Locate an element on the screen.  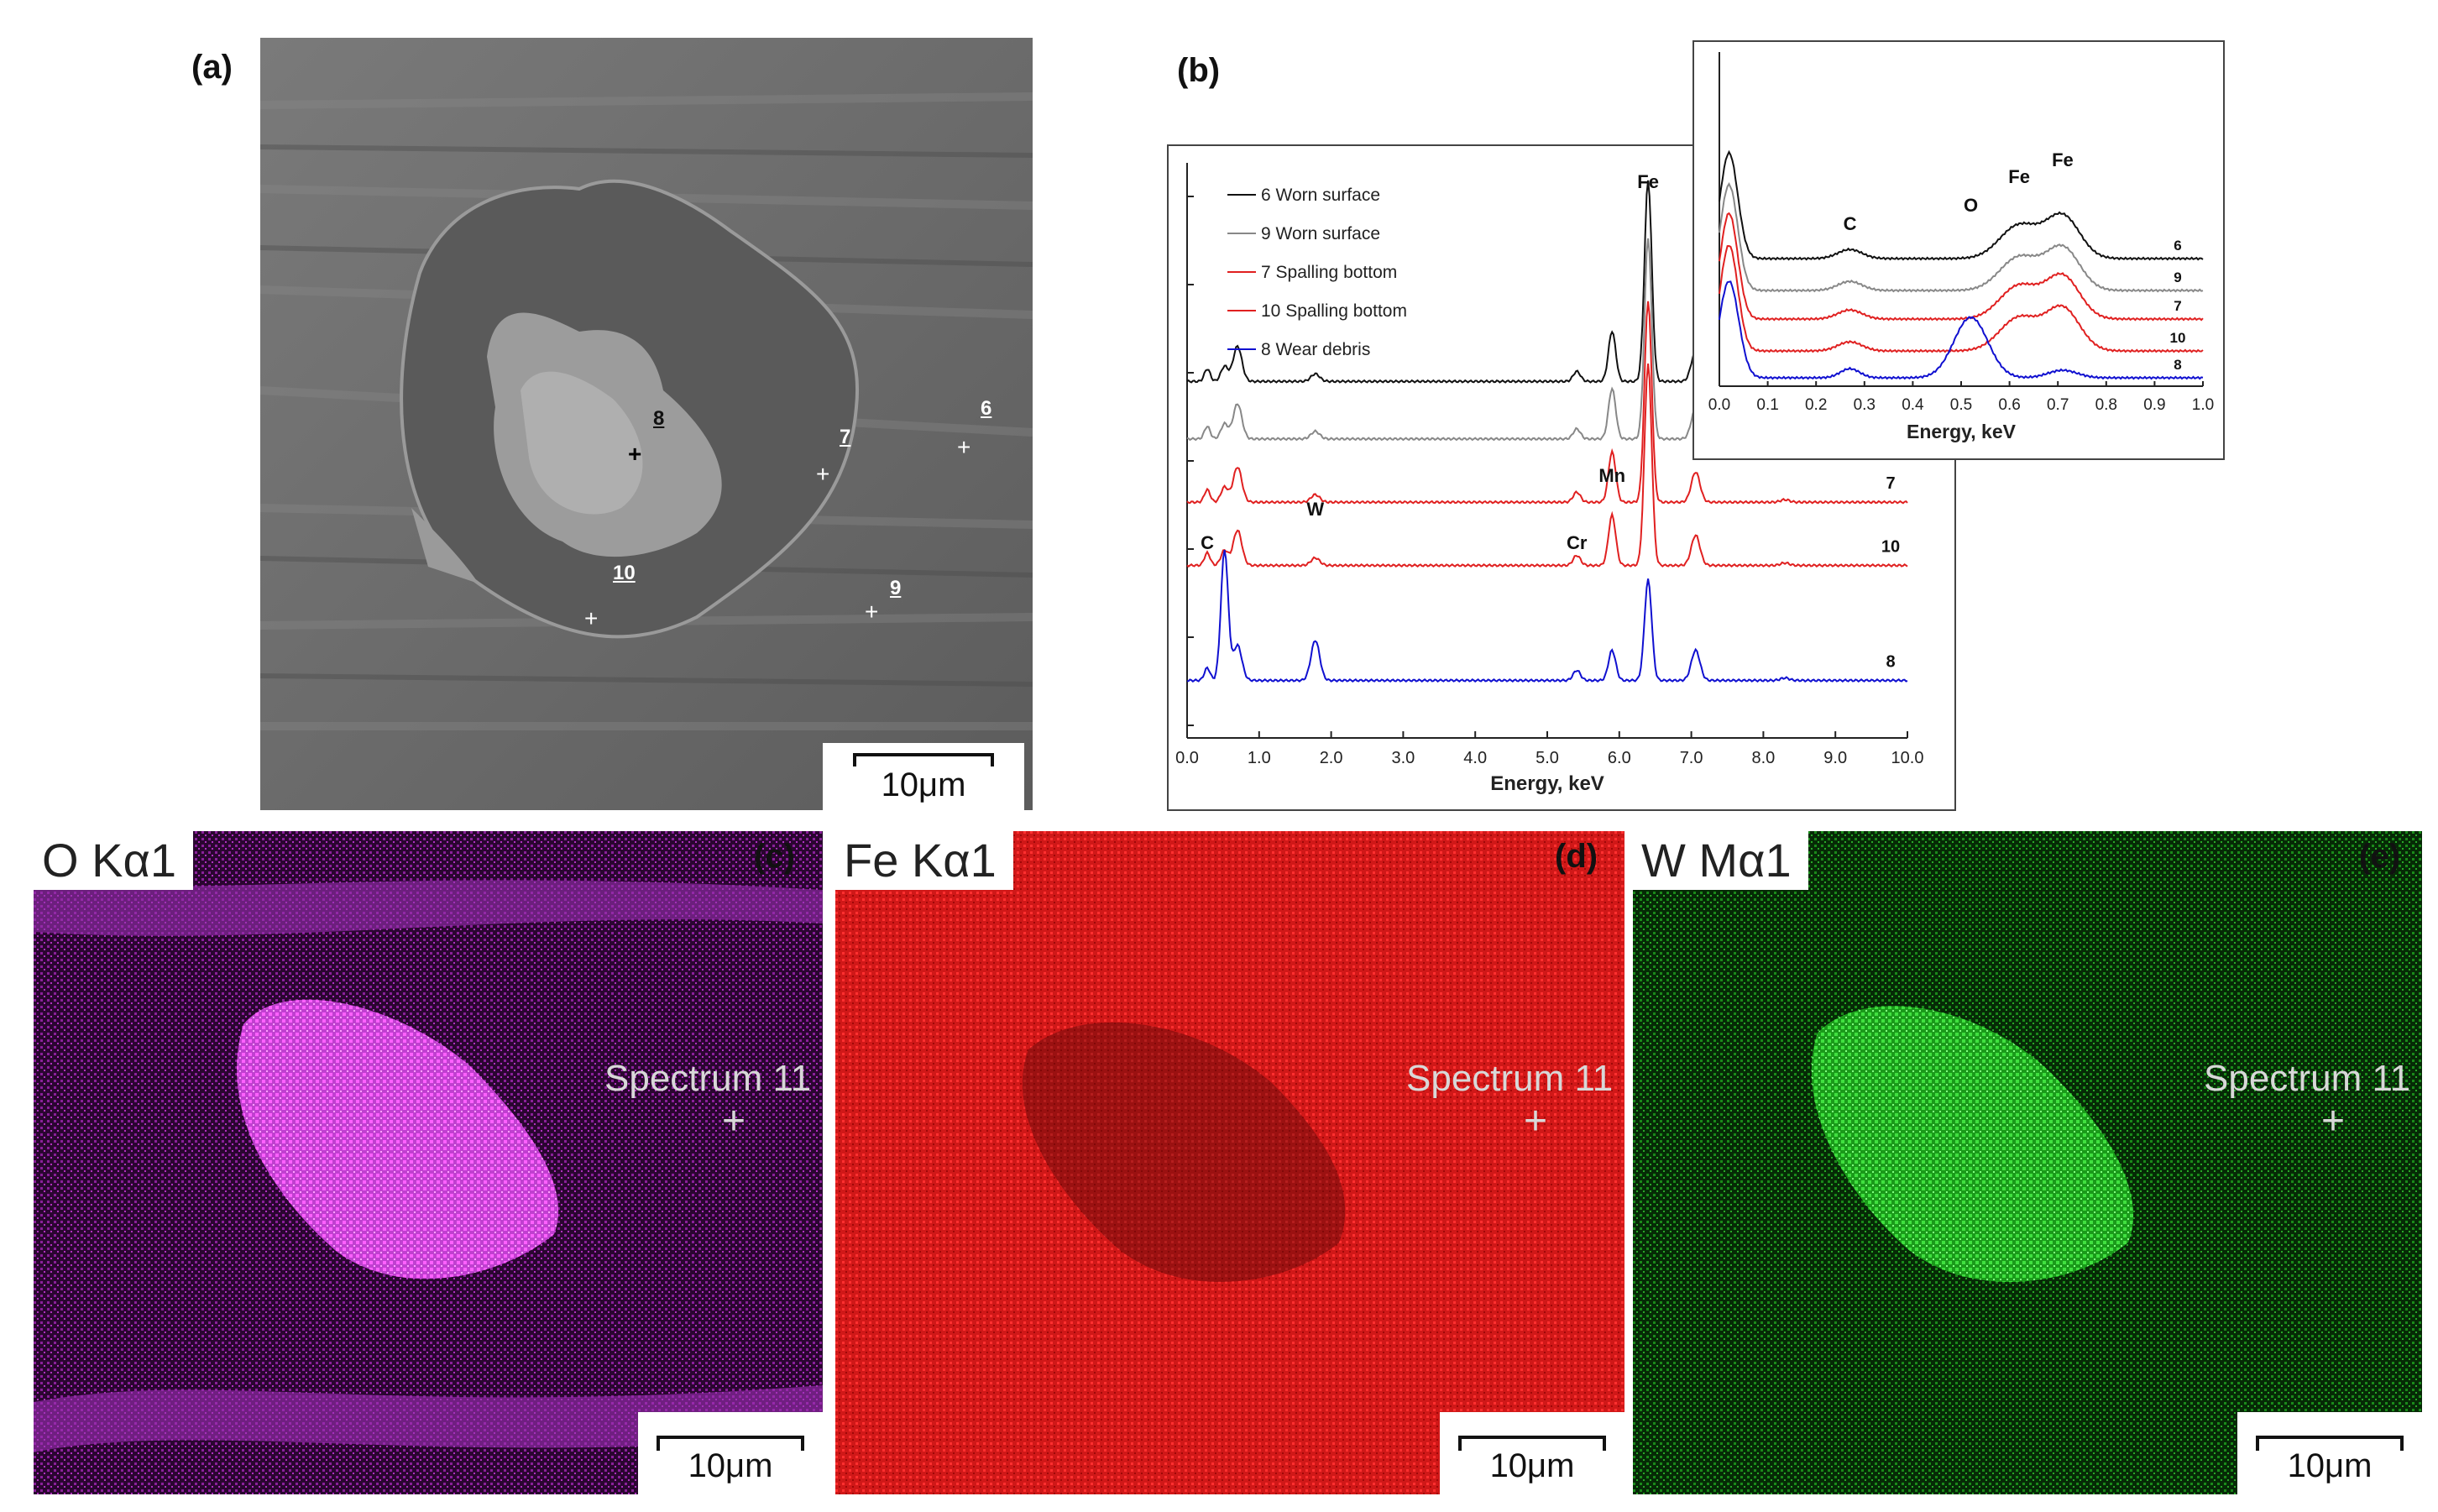
main-x-tick-label: 9.0 is located at coordinates (1835, 758).